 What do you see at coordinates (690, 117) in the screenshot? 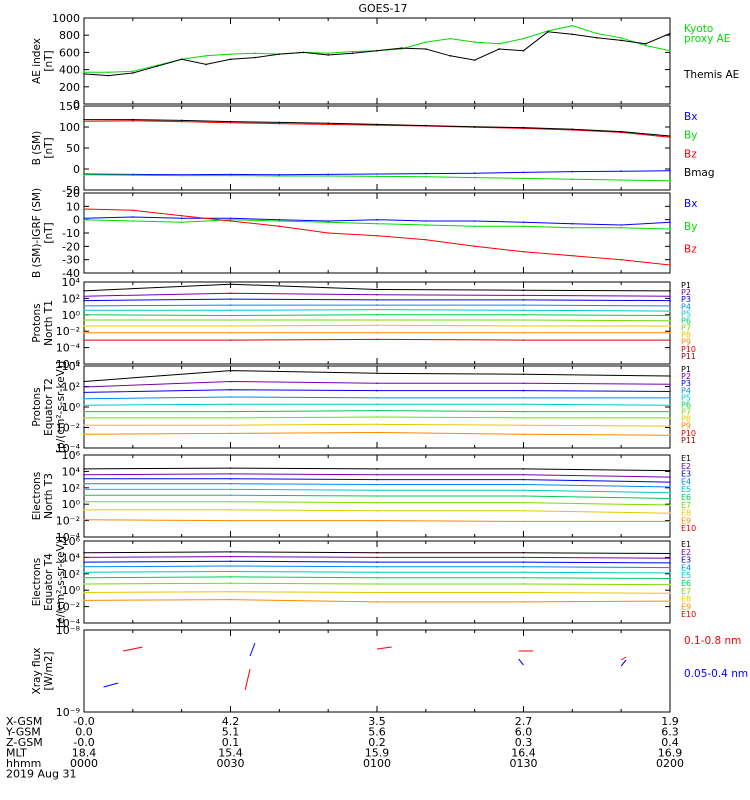
I see `legend-entry: Bx` at bounding box center [690, 117].